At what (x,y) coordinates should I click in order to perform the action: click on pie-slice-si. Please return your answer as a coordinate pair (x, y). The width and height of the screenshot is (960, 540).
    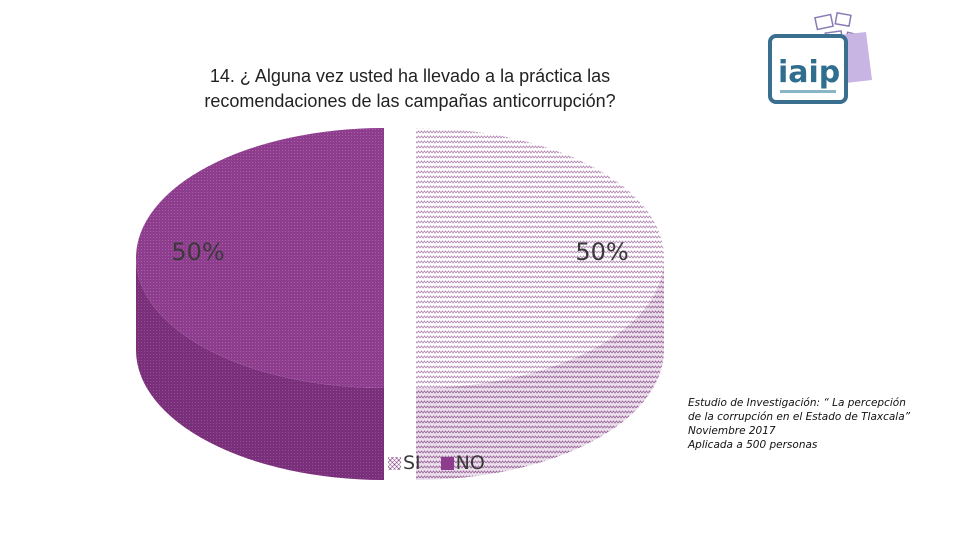
    Looking at the image, I should click on (540, 258).